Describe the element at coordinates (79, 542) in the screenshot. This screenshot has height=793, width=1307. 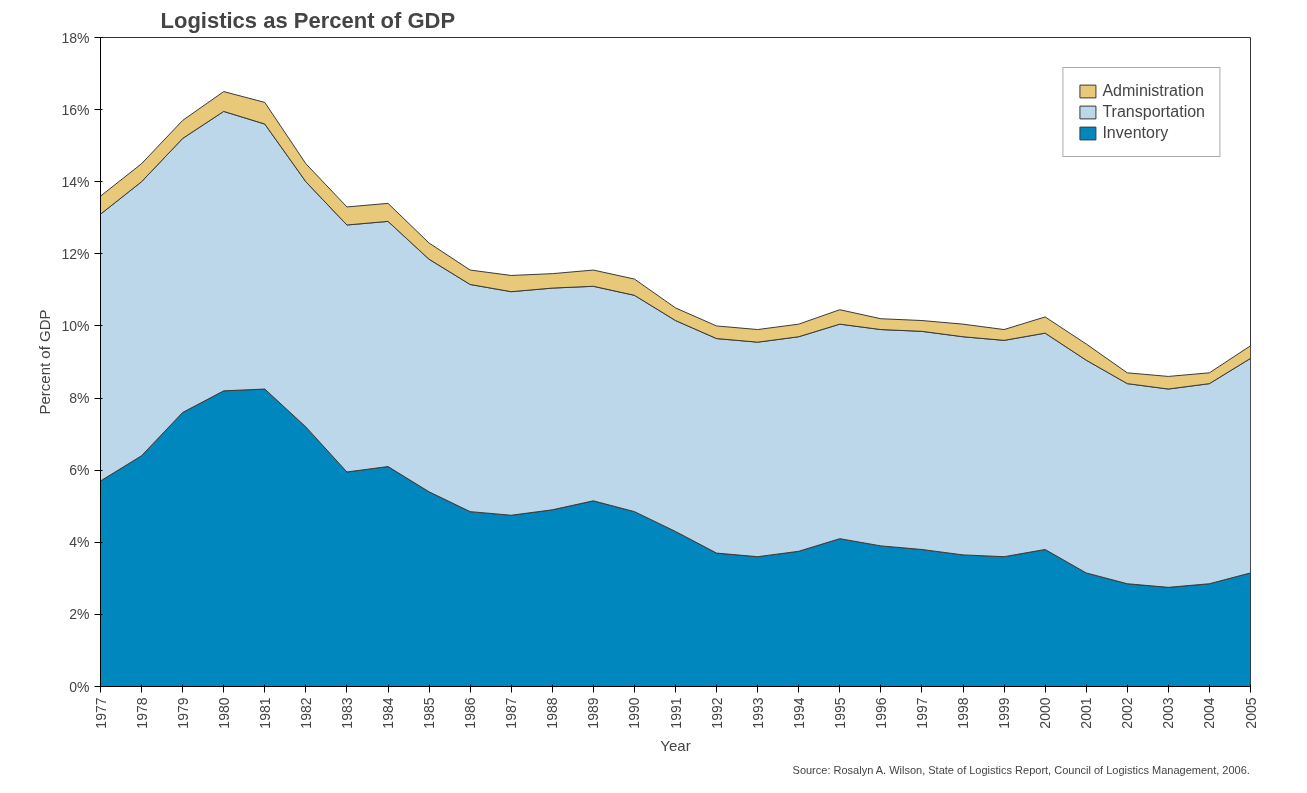
I see `y-tick-label: 4%` at that location.